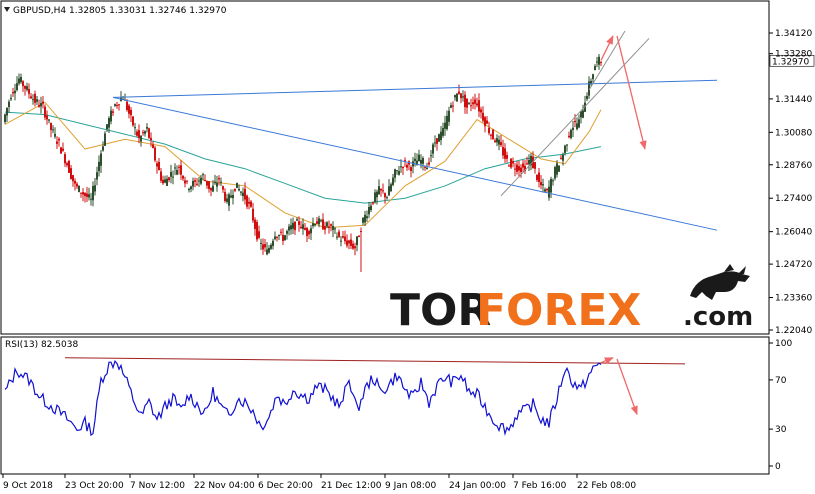 The height and width of the screenshot is (494, 815). I want to click on current-price-label: 1.32970, so click(790, 62).